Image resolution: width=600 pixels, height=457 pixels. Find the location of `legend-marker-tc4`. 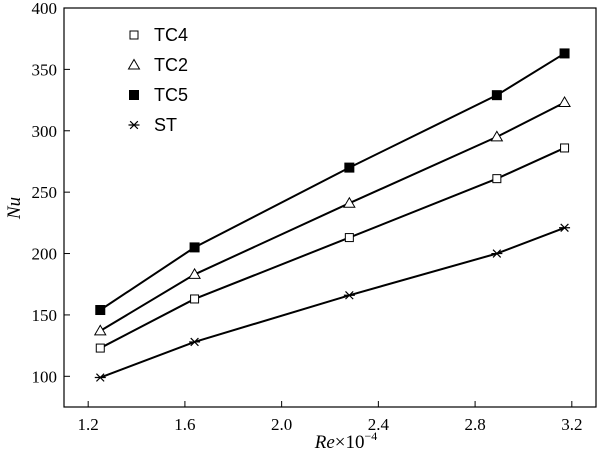

legend-marker-tc4 is located at coordinates (134, 35).